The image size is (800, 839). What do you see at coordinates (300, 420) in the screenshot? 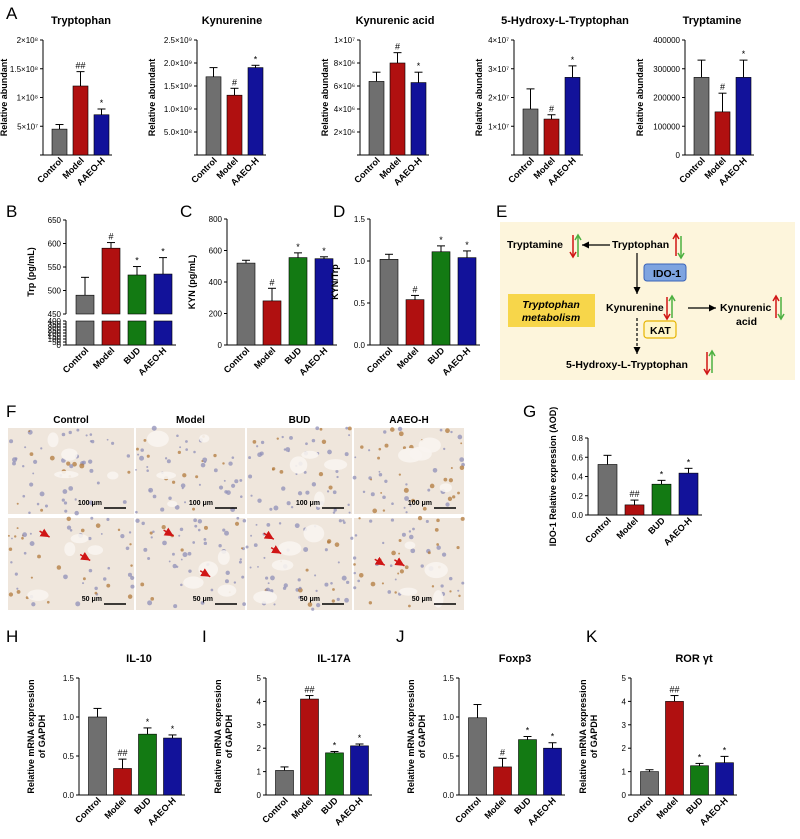
I see `micrograph-column-label: BUD` at bounding box center [300, 420].